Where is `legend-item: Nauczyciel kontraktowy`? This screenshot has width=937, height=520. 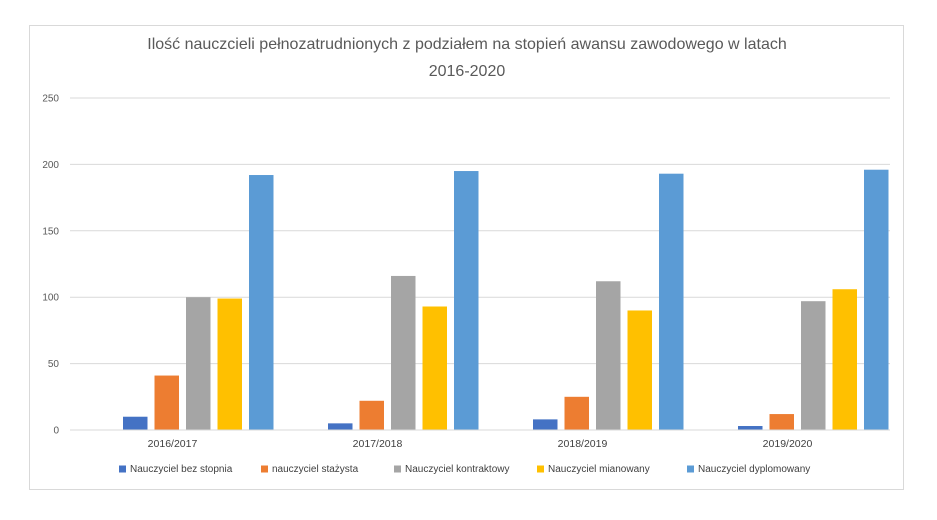 legend-item: Nauczyciel kontraktowy is located at coordinates (451, 469).